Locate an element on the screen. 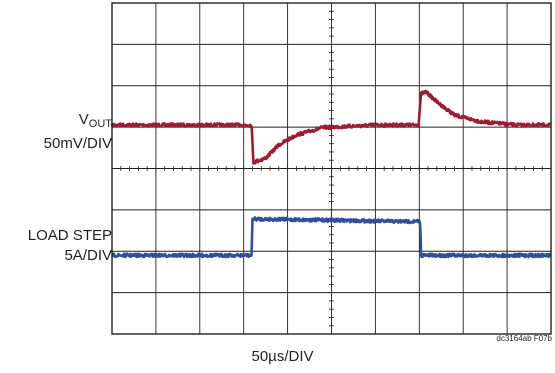 The image size is (555, 373). vout-label-main: V is located at coordinates (83, 119).